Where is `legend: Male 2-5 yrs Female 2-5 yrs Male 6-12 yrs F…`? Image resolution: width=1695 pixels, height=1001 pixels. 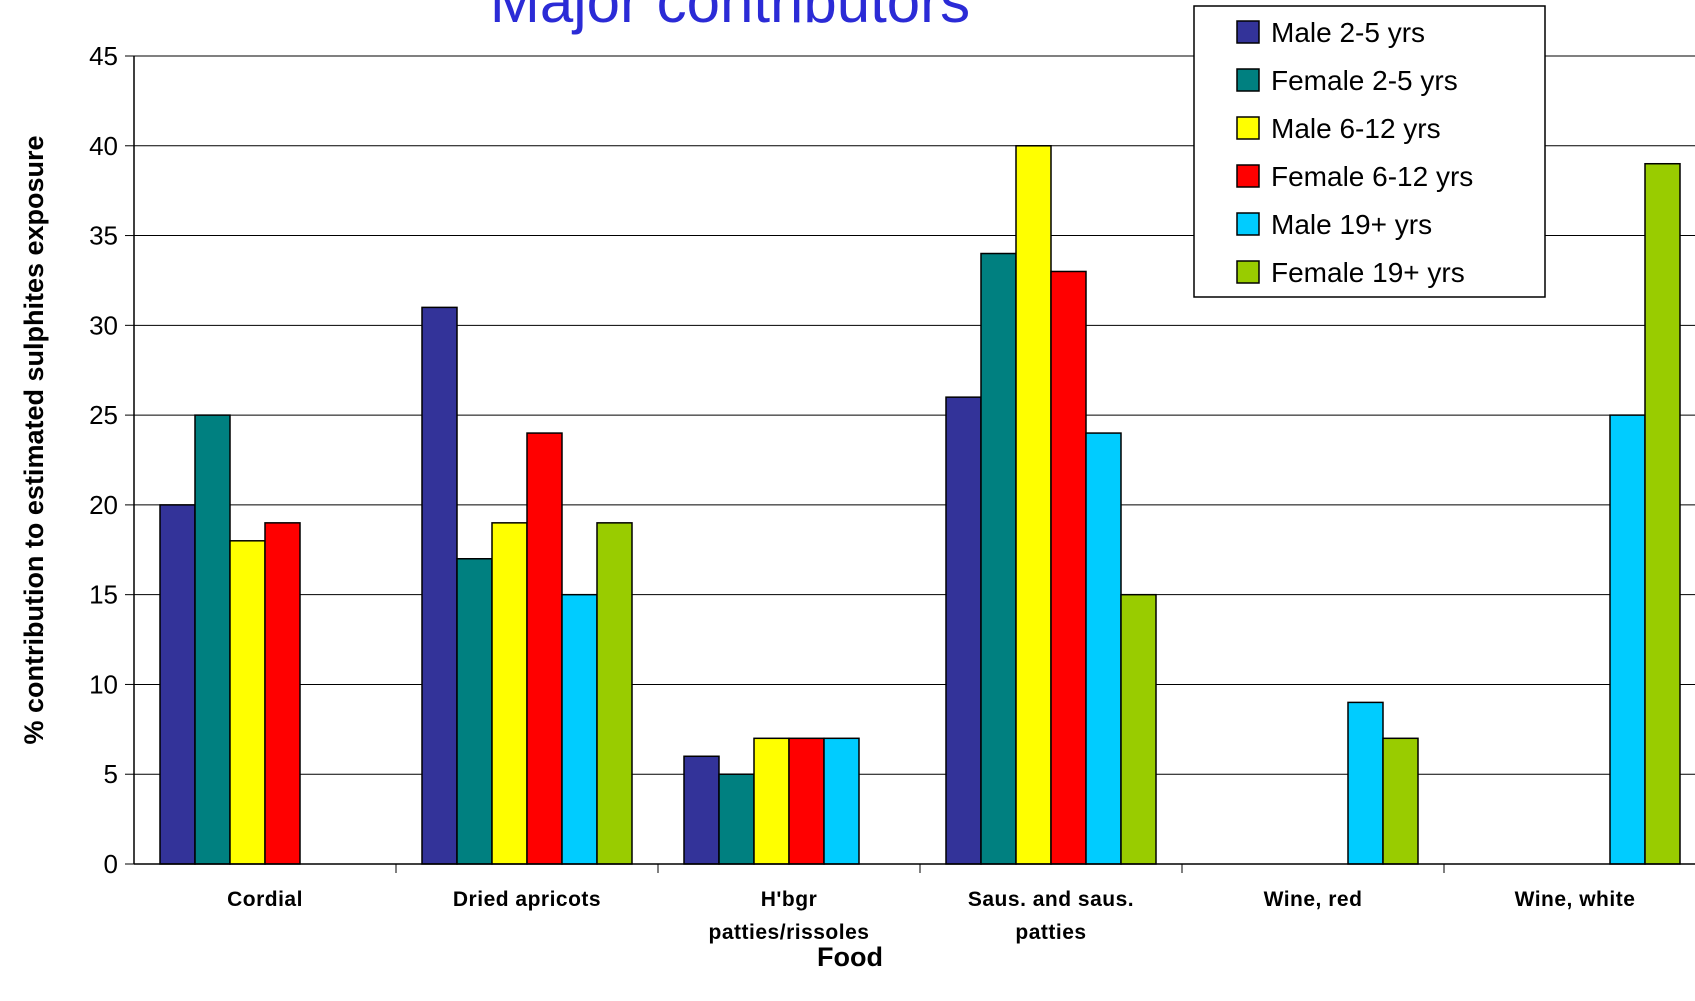
legend: Male 2-5 yrs Female 2-5 yrs Male 6-12 yrs F… is located at coordinates (1369, 151).